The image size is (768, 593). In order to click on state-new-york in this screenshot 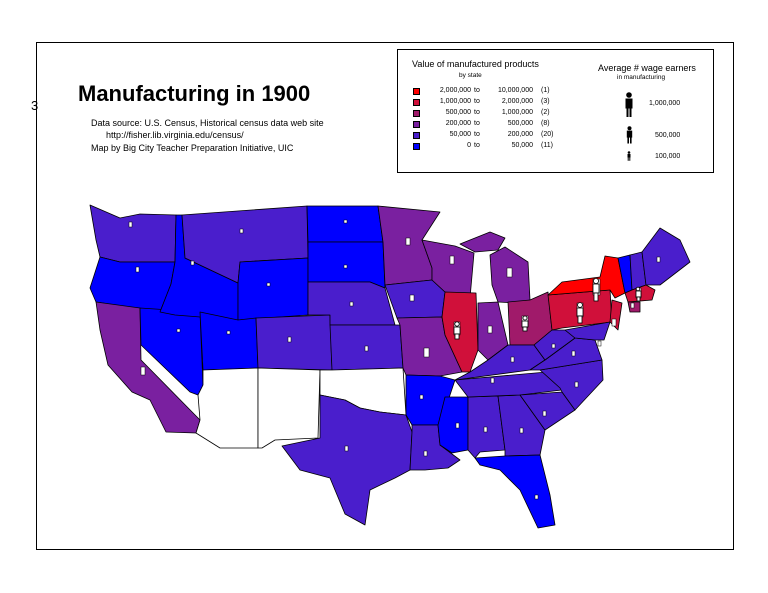, I will do `click(586, 277)`.